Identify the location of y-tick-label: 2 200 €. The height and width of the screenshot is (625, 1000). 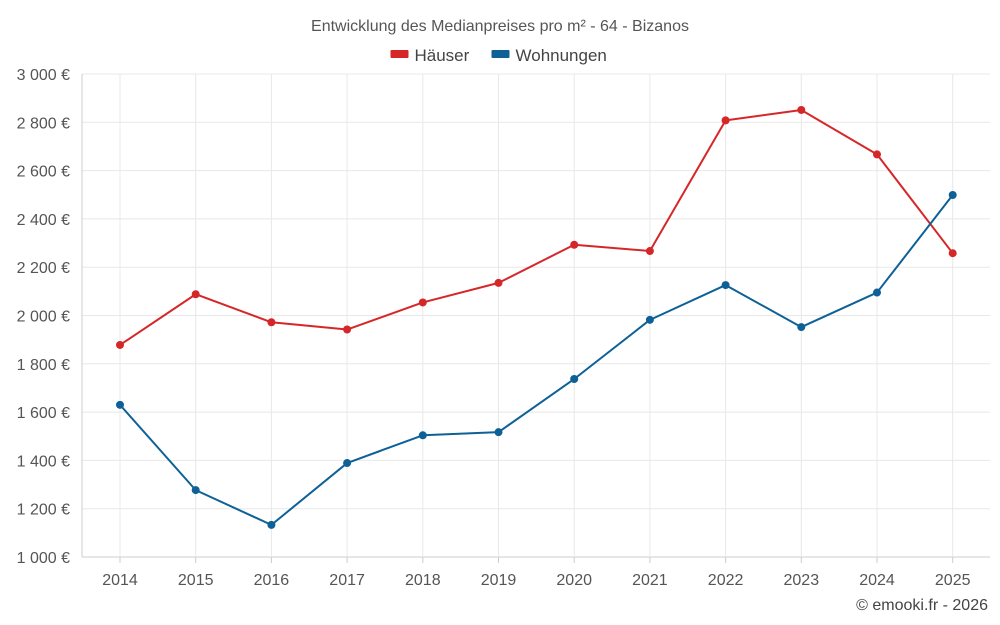
(43, 268).